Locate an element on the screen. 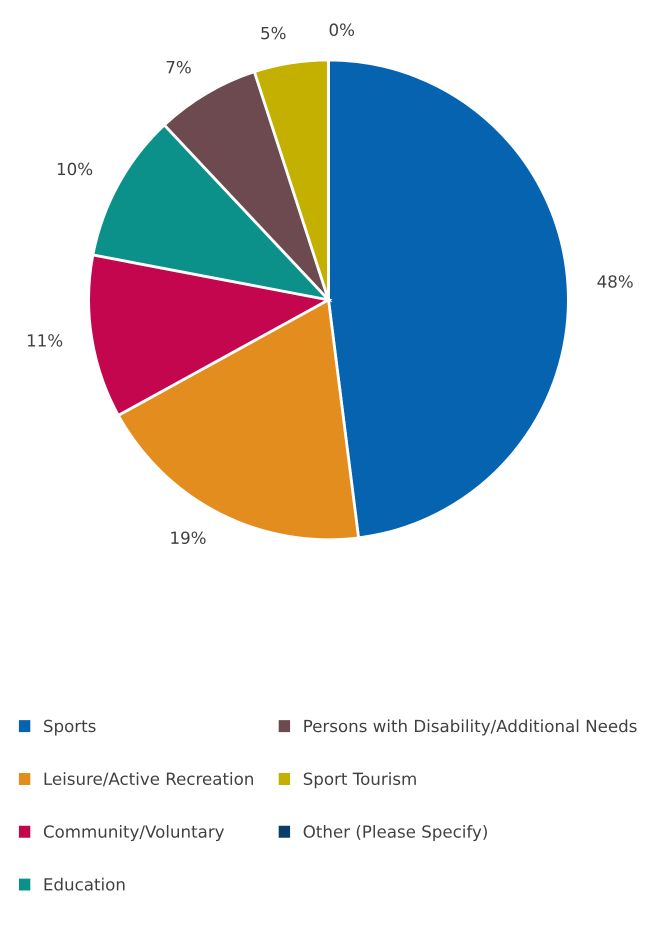 The image size is (657, 937). text: 0% is located at coordinates (342, 29).